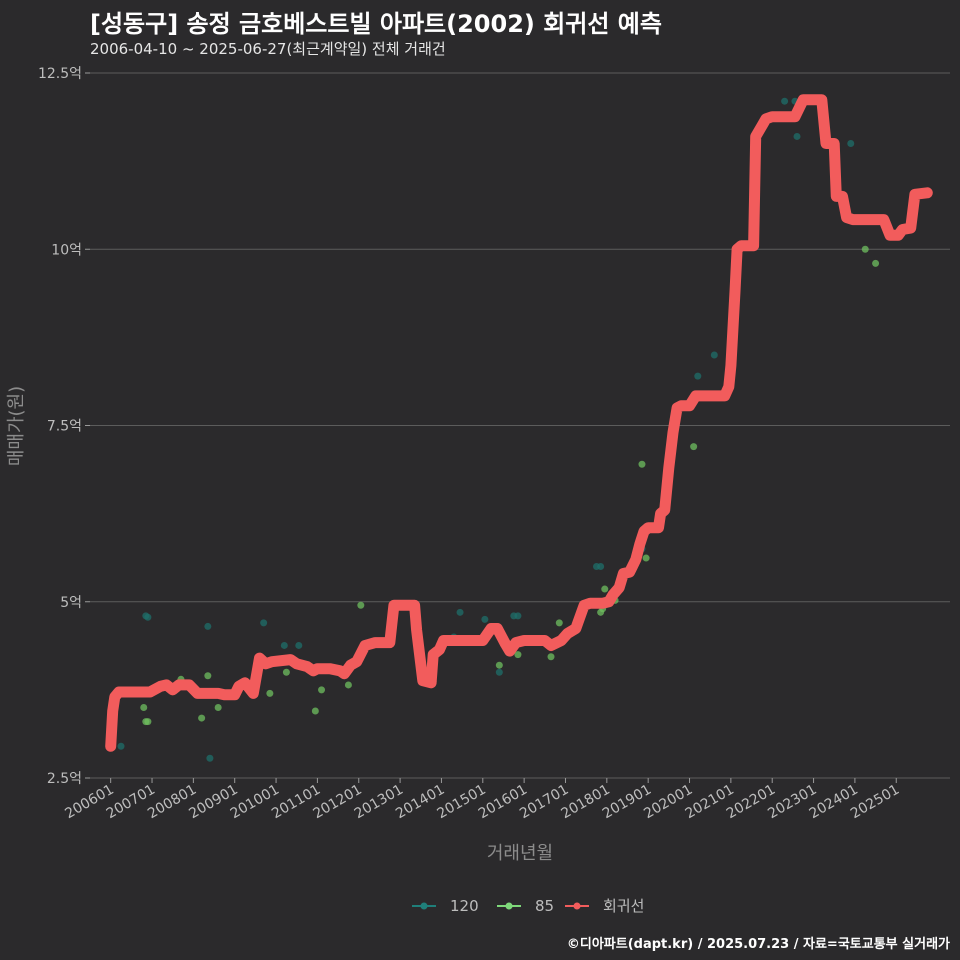  Describe the element at coordinates (64, 779) in the screenshot. I see `y-tick-label: 2.5억` at that location.